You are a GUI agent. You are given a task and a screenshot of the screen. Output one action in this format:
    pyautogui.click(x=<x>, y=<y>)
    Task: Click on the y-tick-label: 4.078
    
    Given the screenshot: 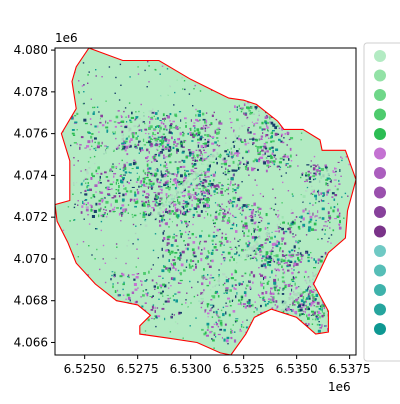 What is the action you would take?
    pyautogui.click(x=31, y=92)
    